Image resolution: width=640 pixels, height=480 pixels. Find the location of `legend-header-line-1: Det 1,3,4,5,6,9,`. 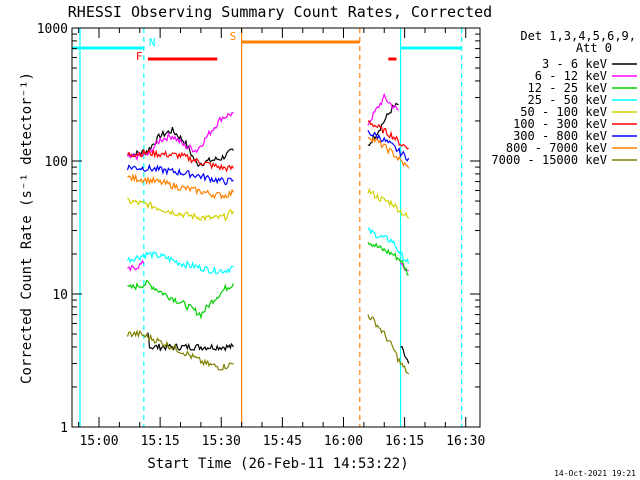

legend-header-line-1: Det 1,3,4,5,6,9, is located at coordinates (578, 36).